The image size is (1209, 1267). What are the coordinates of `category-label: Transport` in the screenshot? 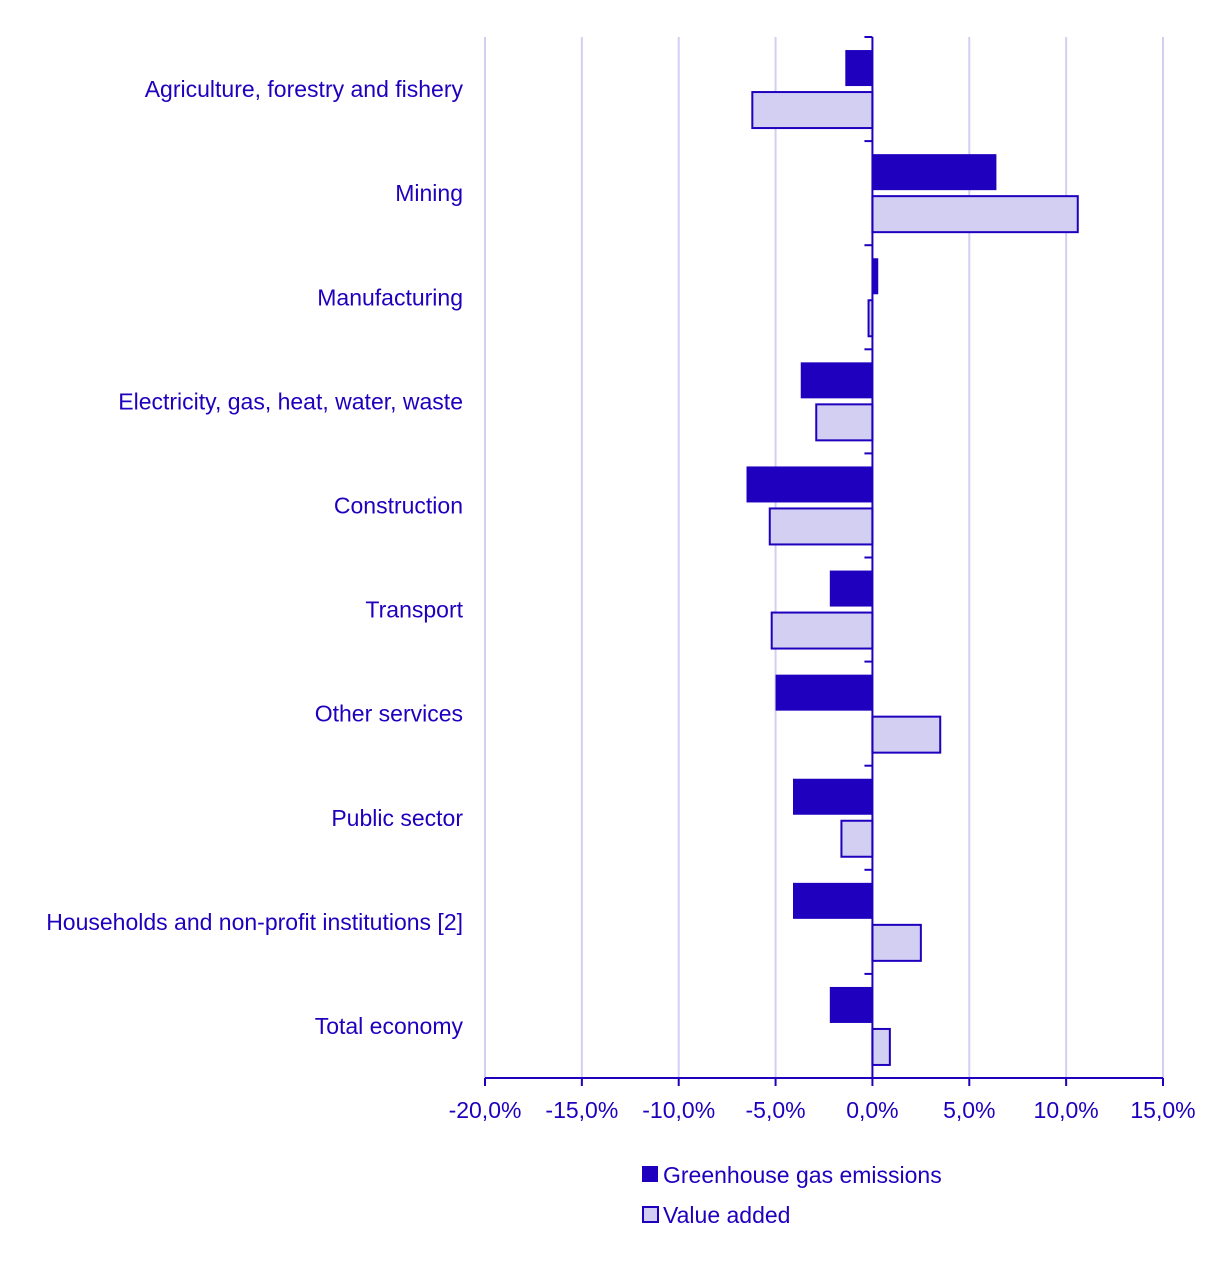 It's located at (414, 610).